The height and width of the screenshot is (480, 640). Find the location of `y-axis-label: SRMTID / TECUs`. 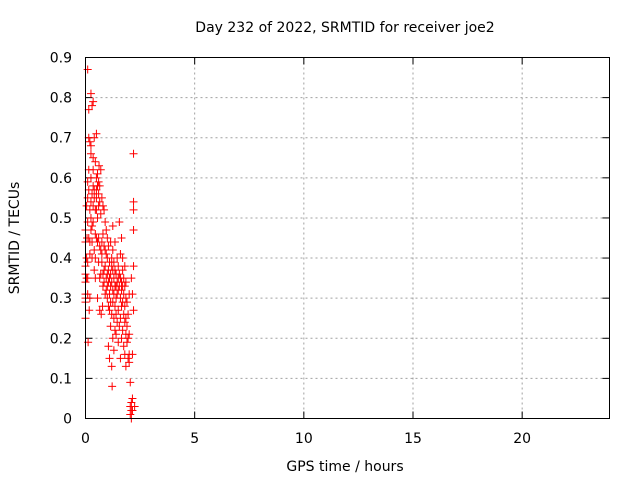

y-axis-label: SRMTID / TECUs is located at coordinates (15, 238).